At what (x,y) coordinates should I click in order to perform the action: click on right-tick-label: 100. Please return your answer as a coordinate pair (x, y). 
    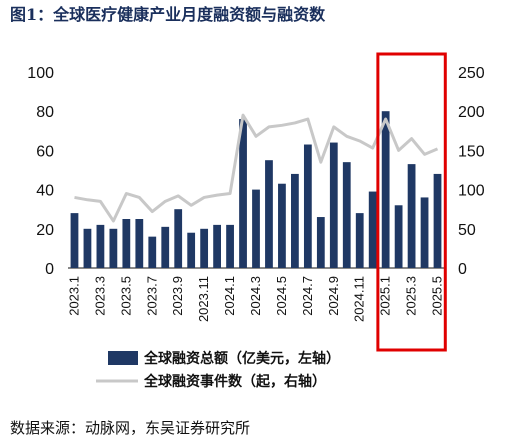
    Looking at the image, I should click on (471, 191).